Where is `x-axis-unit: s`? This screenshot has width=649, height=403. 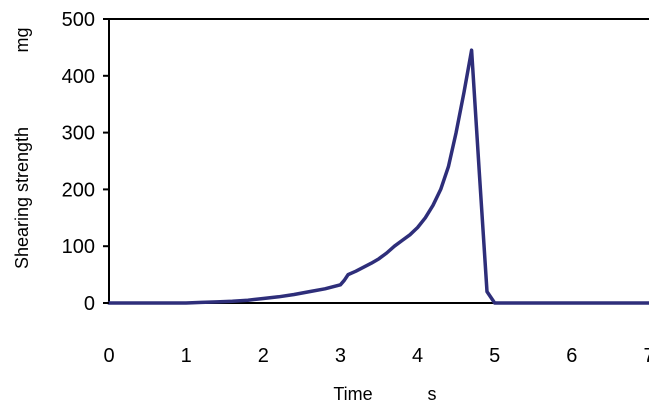
x-axis-unit: s is located at coordinates (432, 393).